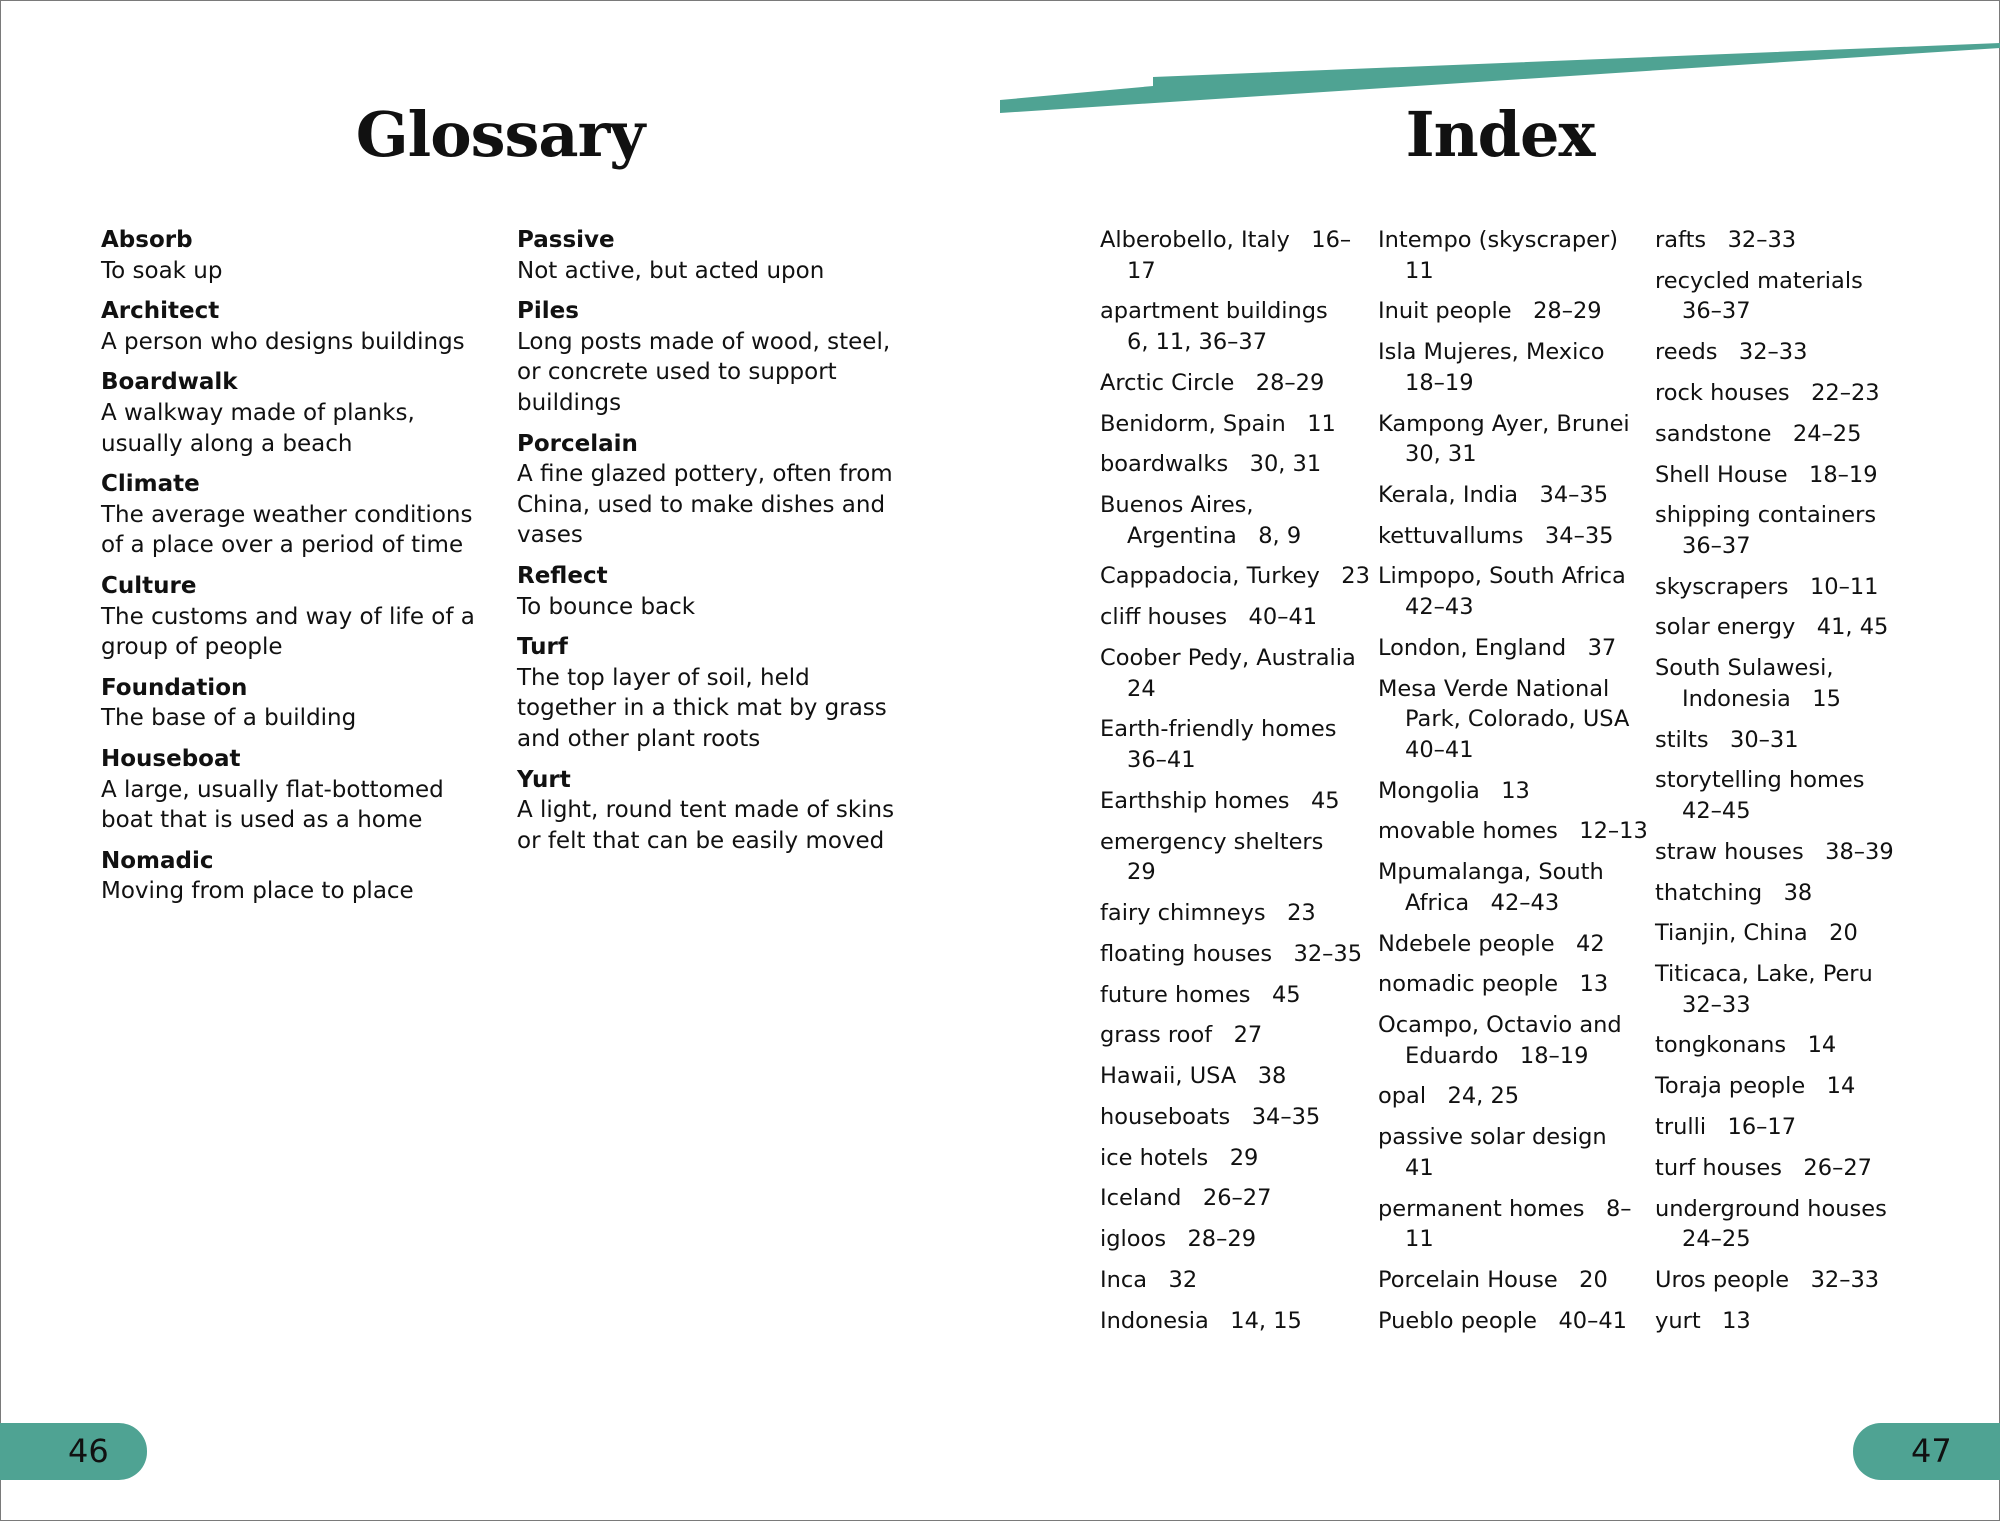 The width and height of the screenshot is (2000, 1521). What do you see at coordinates (88, 1451) in the screenshot?
I see `page-number-left: 46` at bounding box center [88, 1451].